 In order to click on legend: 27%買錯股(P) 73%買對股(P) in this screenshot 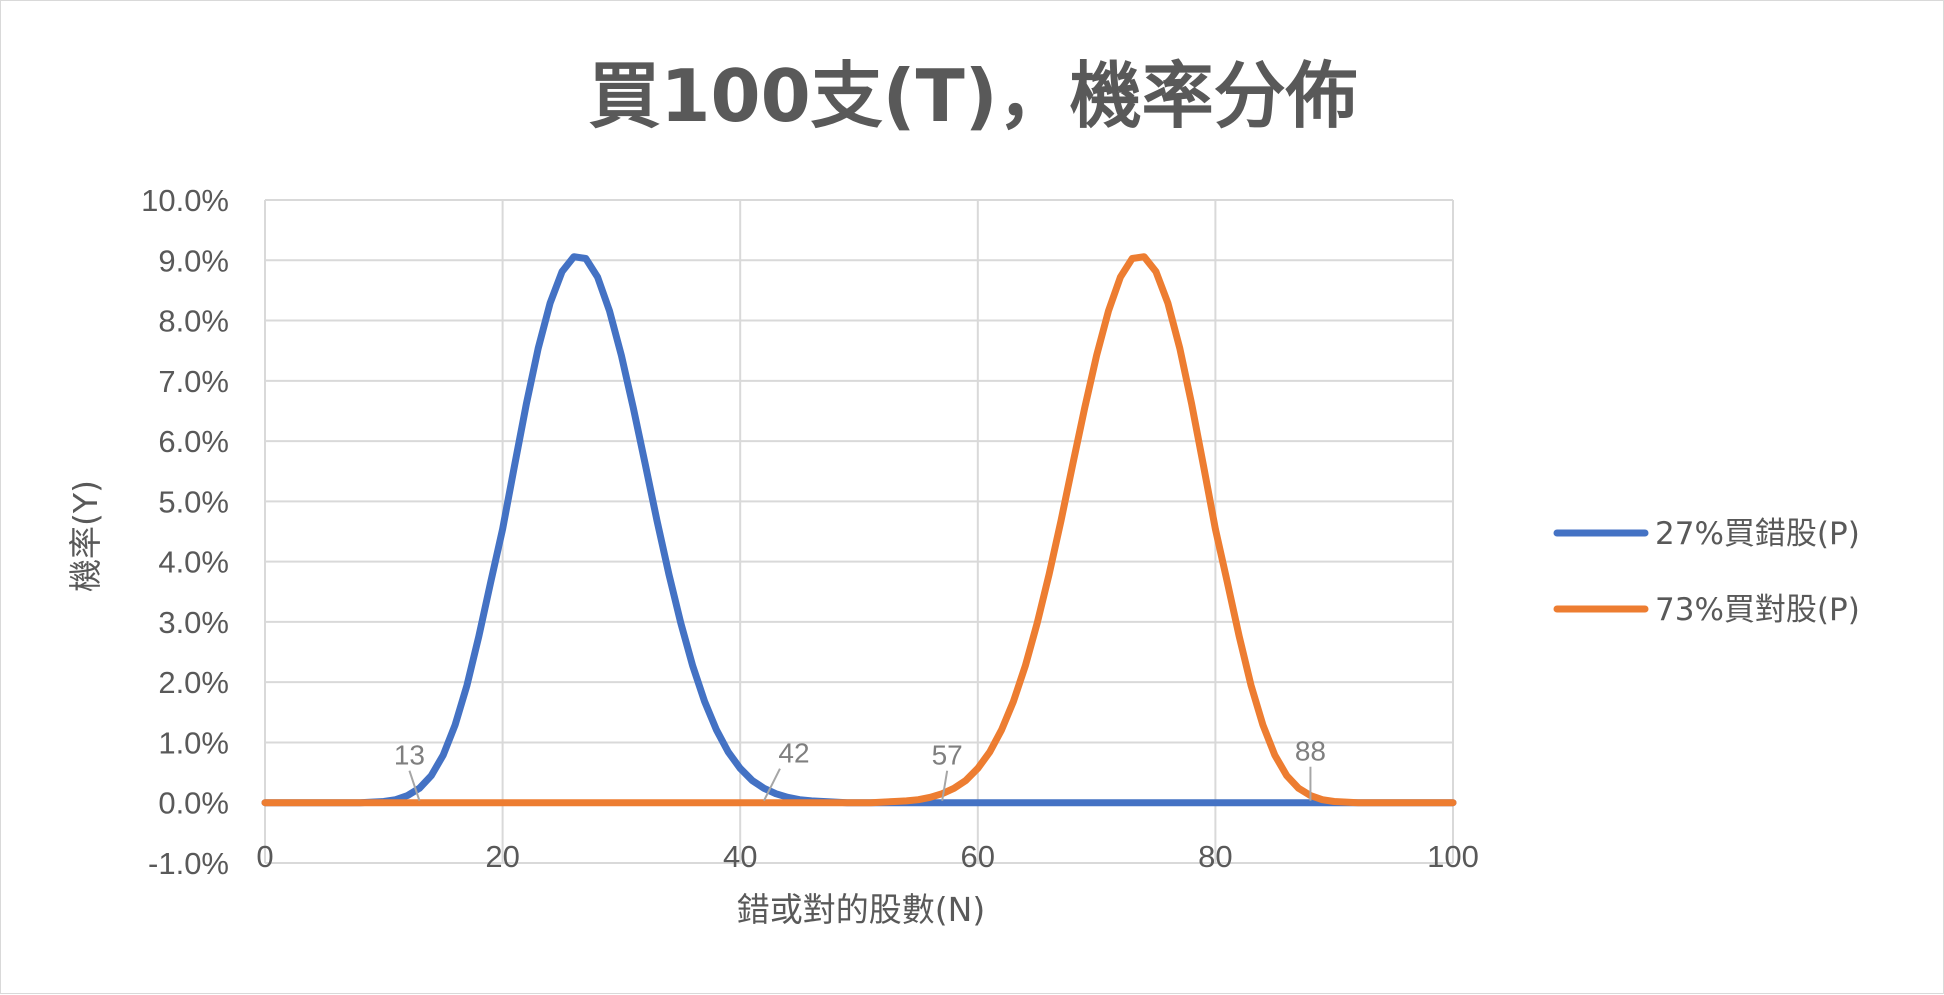, I will do `click(1706, 572)`.